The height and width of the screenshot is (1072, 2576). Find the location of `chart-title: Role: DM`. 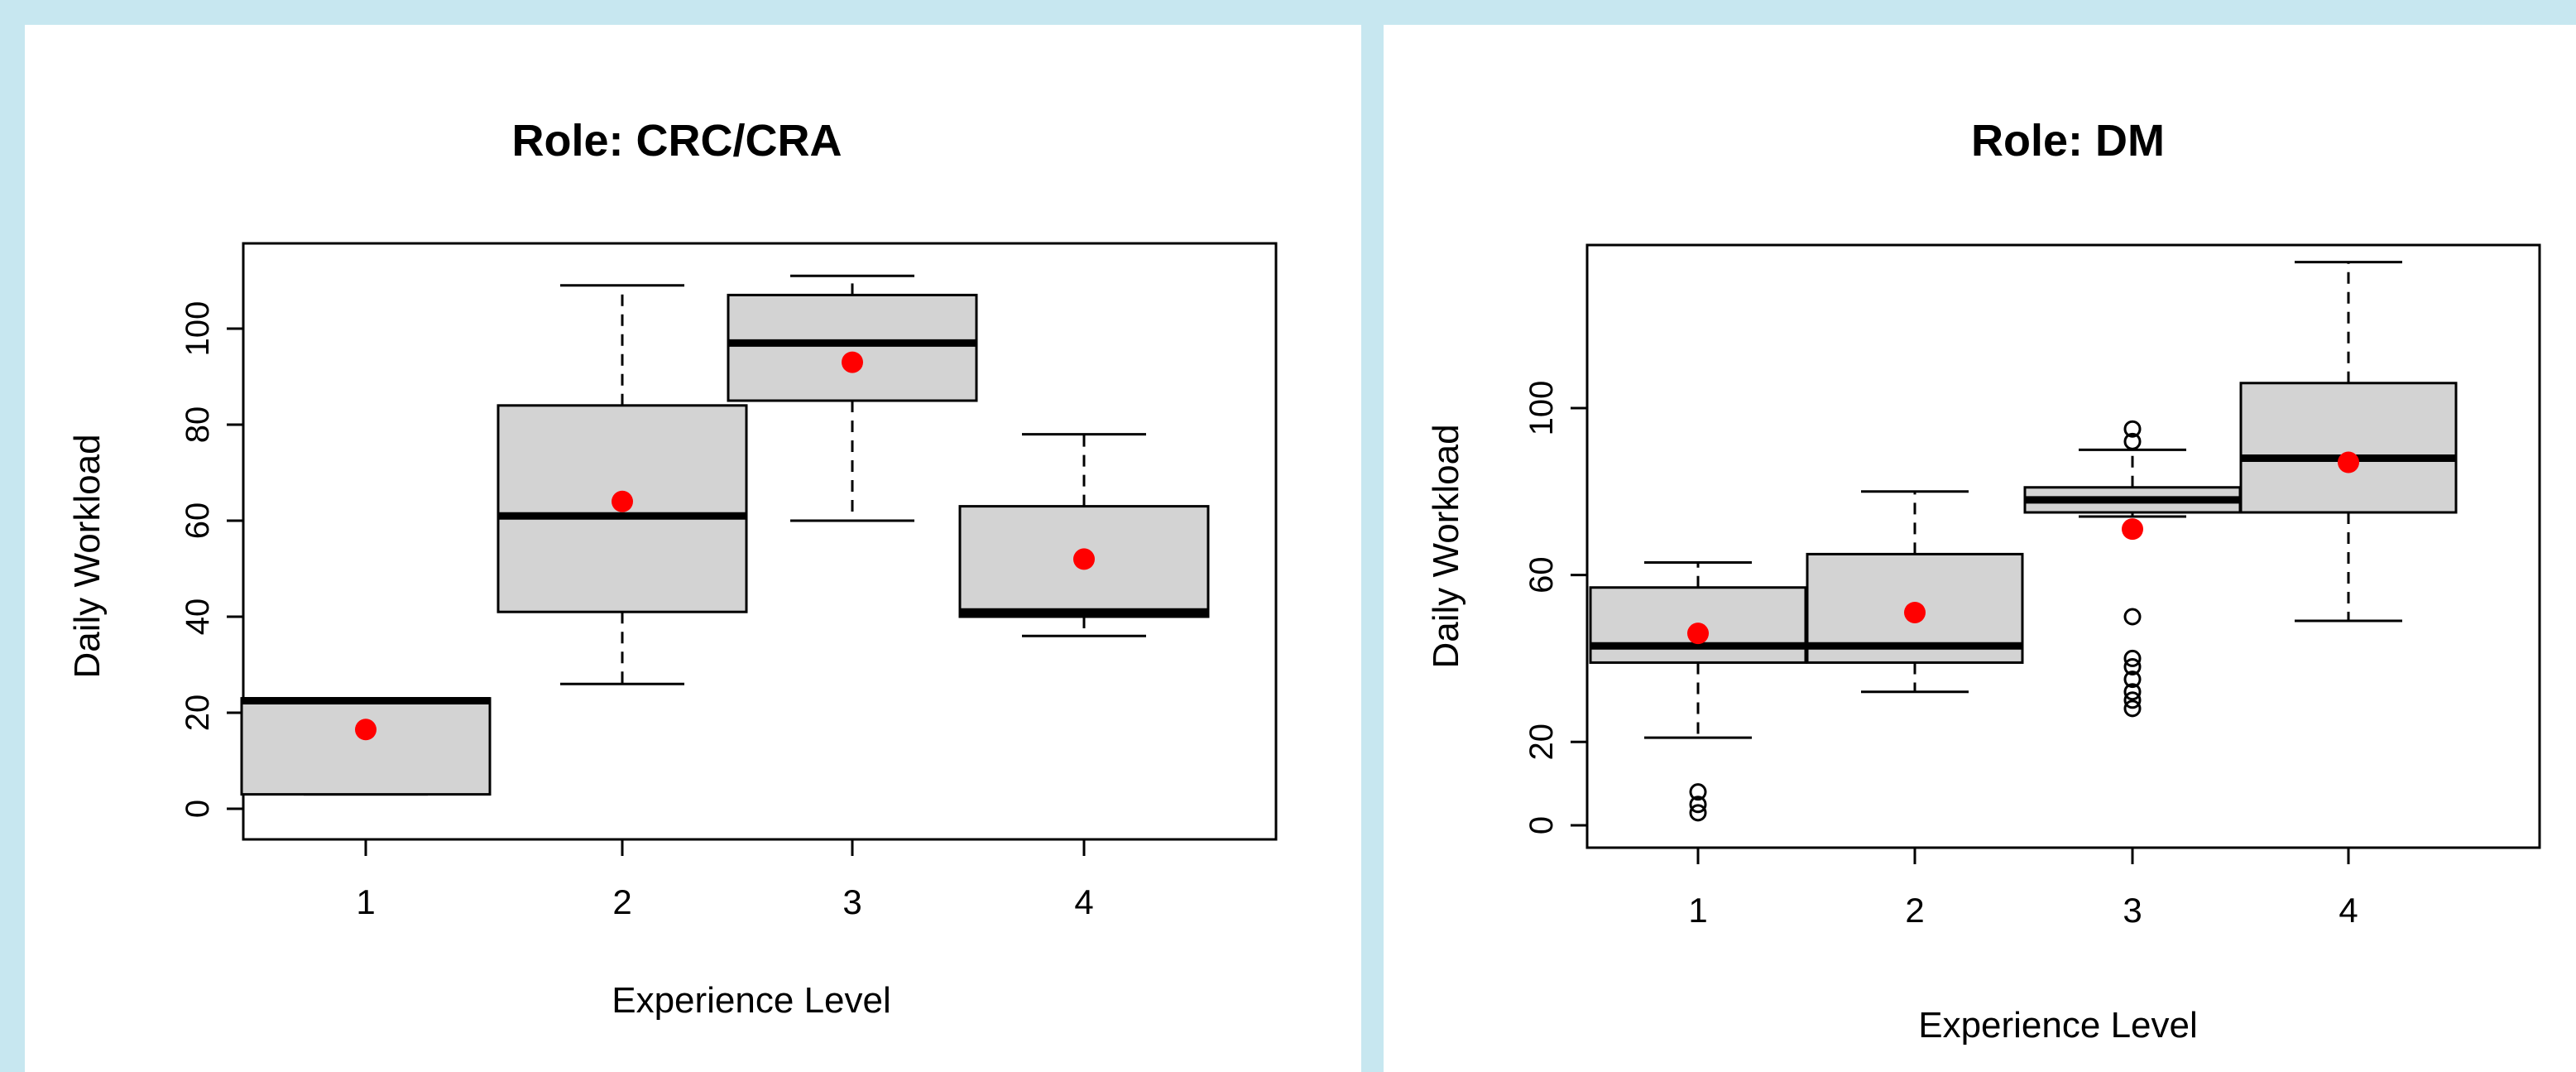

chart-title: Role: DM is located at coordinates (2068, 141).